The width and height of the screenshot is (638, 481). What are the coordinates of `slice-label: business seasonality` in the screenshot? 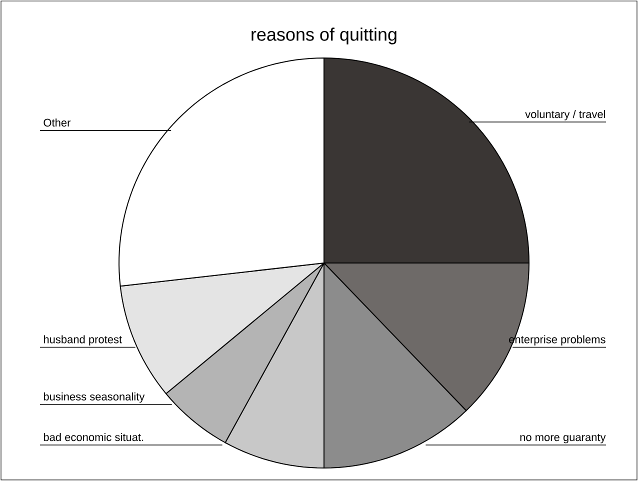 It's located at (94, 397).